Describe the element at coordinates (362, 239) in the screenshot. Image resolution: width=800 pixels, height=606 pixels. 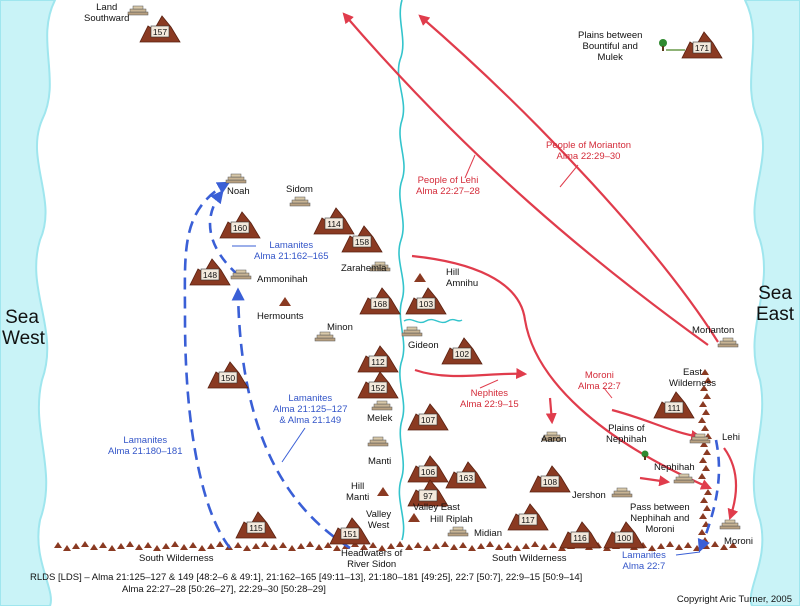
I see `hill-158: 158` at that location.